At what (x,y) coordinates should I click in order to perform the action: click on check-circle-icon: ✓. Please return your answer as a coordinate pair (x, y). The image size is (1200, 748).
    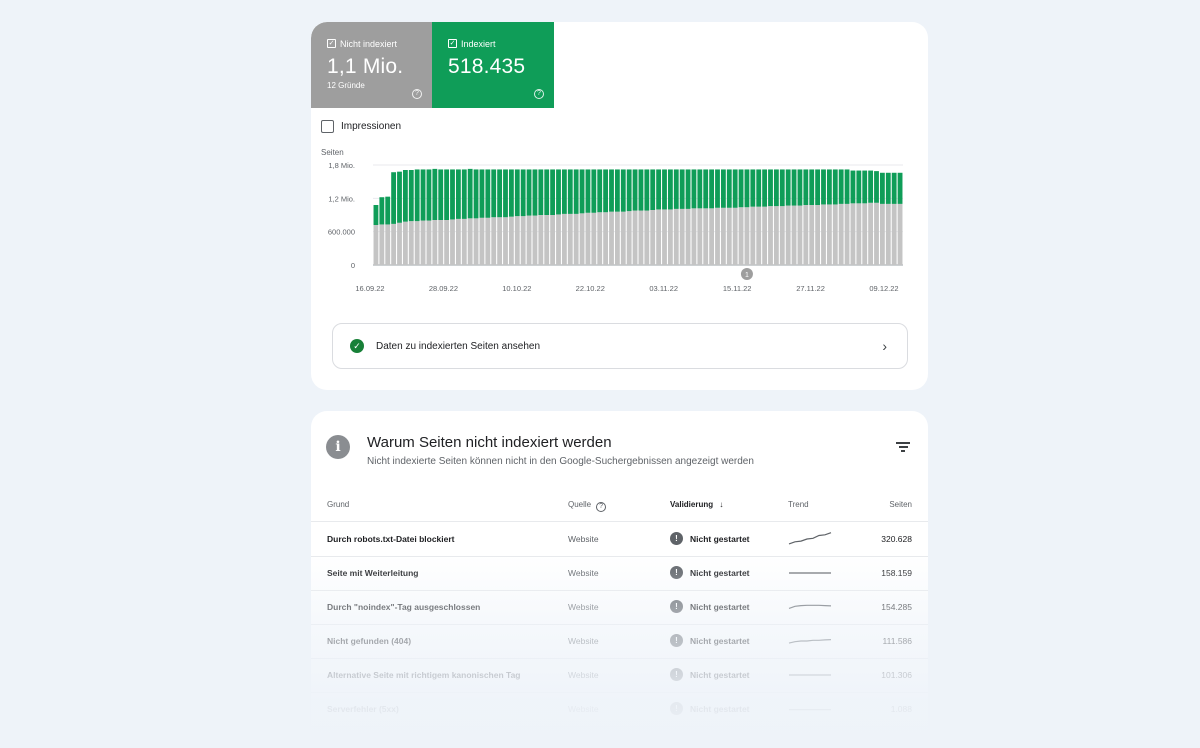
    Looking at the image, I should click on (357, 346).